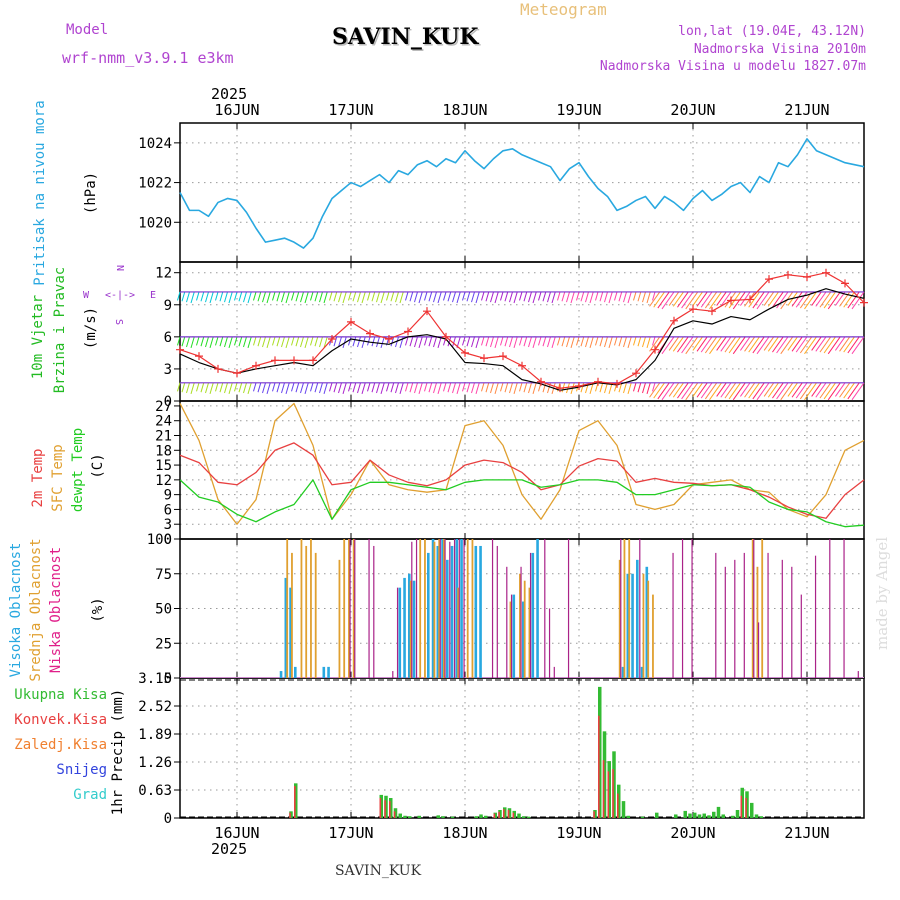 Image resolution: width=900 pixels, height=900 pixels. What do you see at coordinates (236, 833) in the screenshot?
I see `x-tick-label-bottom: 16JUN` at bounding box center [236, 833].